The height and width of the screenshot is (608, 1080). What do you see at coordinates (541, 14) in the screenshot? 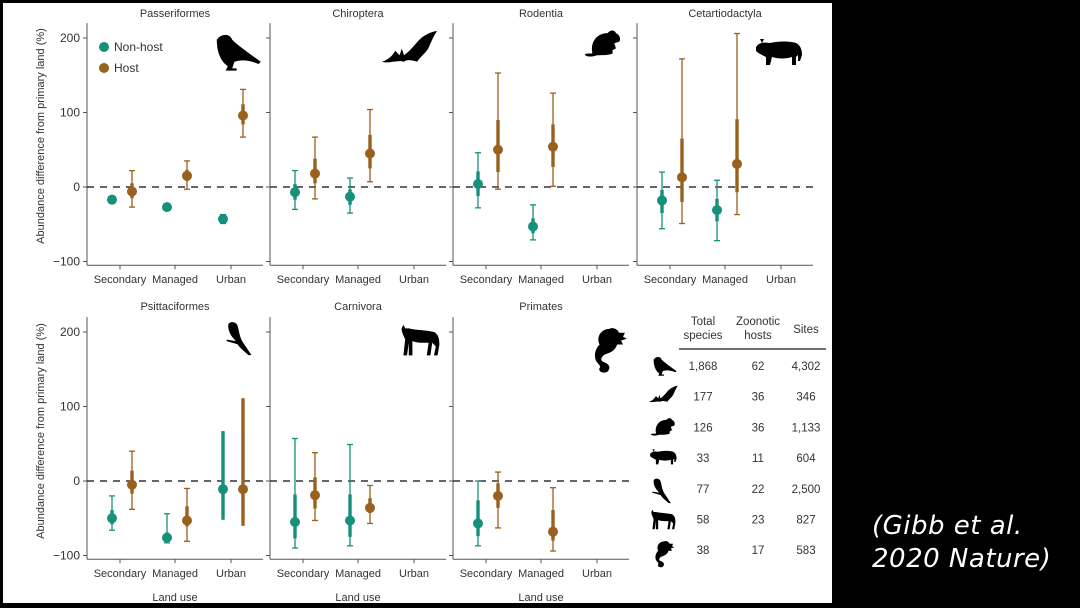
I see `panel-title: Rodentia` at bounding box center [541, 14].